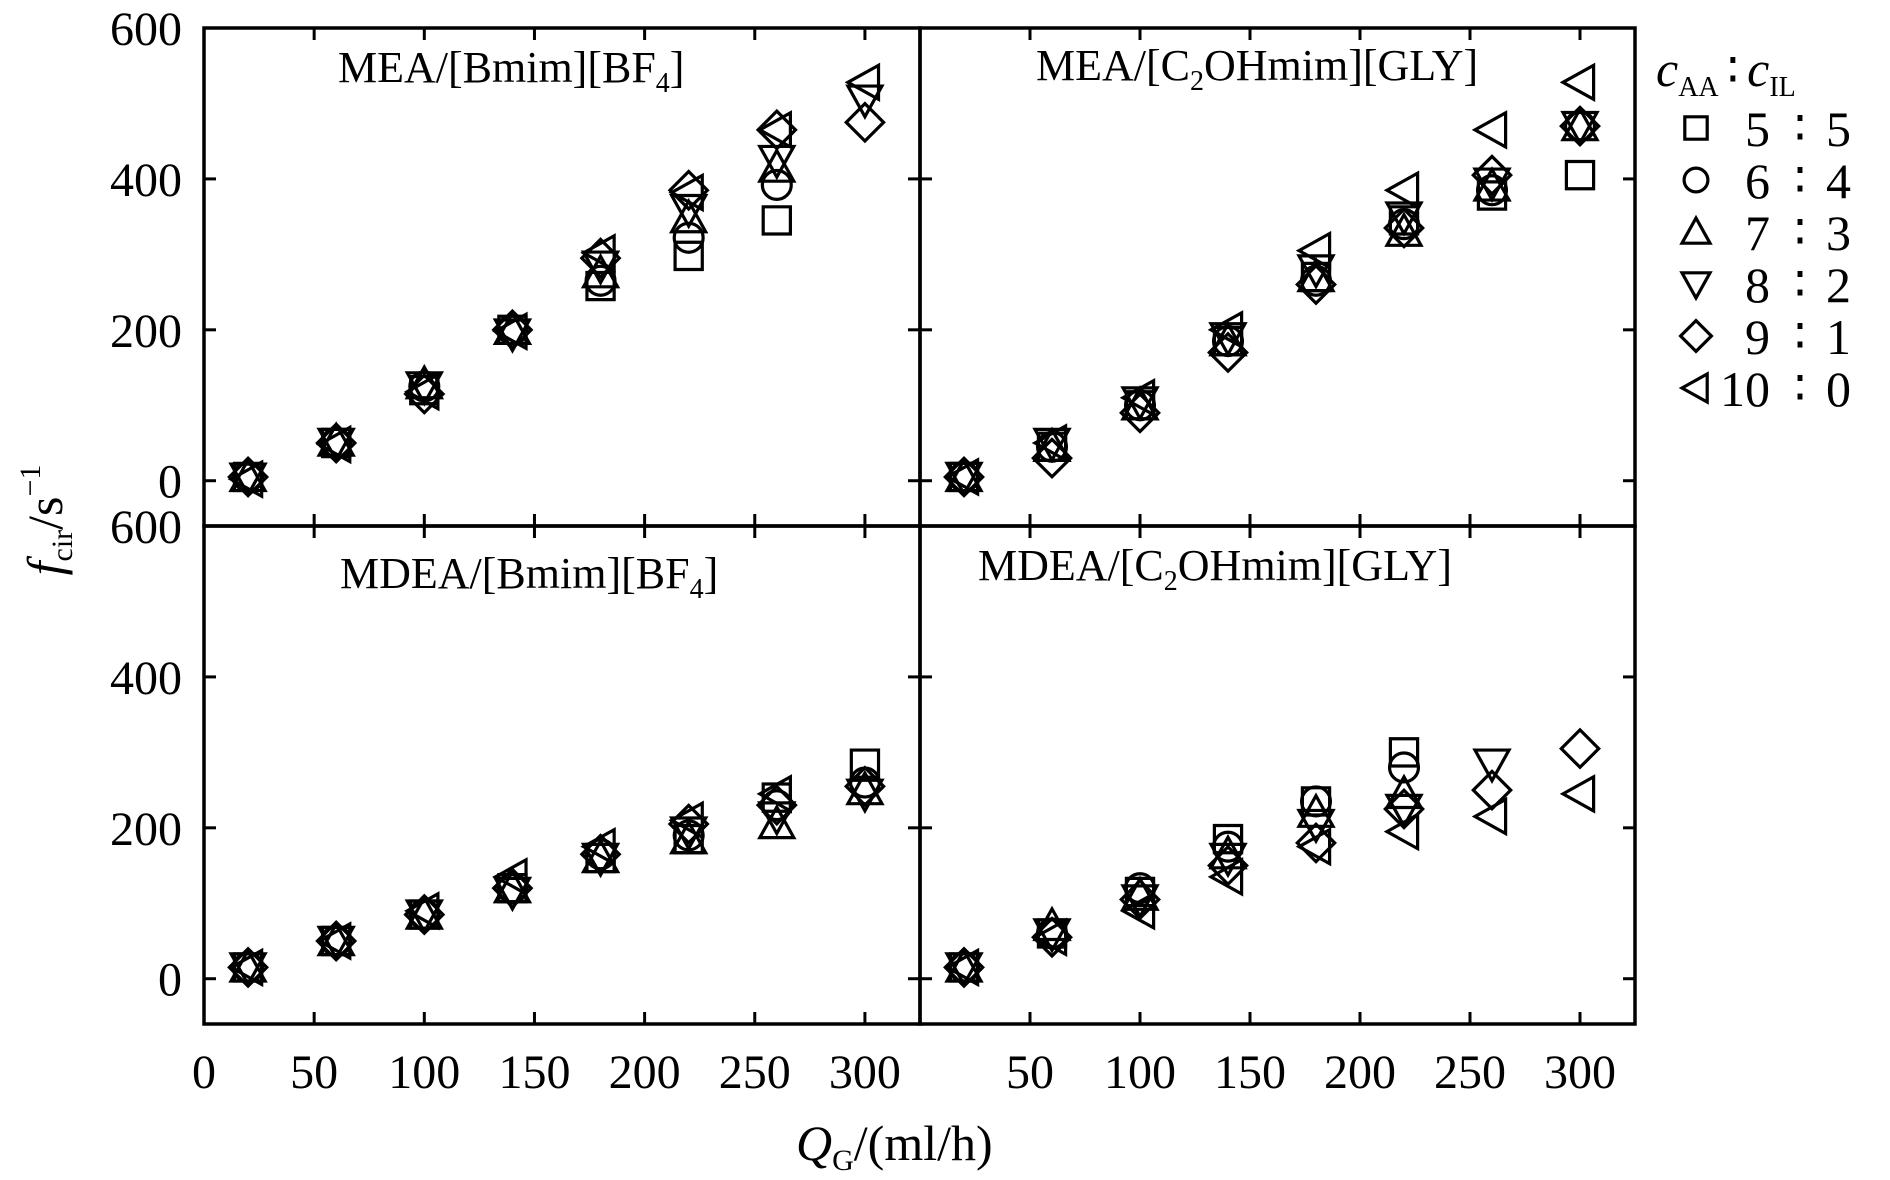  What do you see at coordinates (1838, 285) in the screenshot?
I see `legend-ratio-il: 2` at bounding box center [1838, 285].